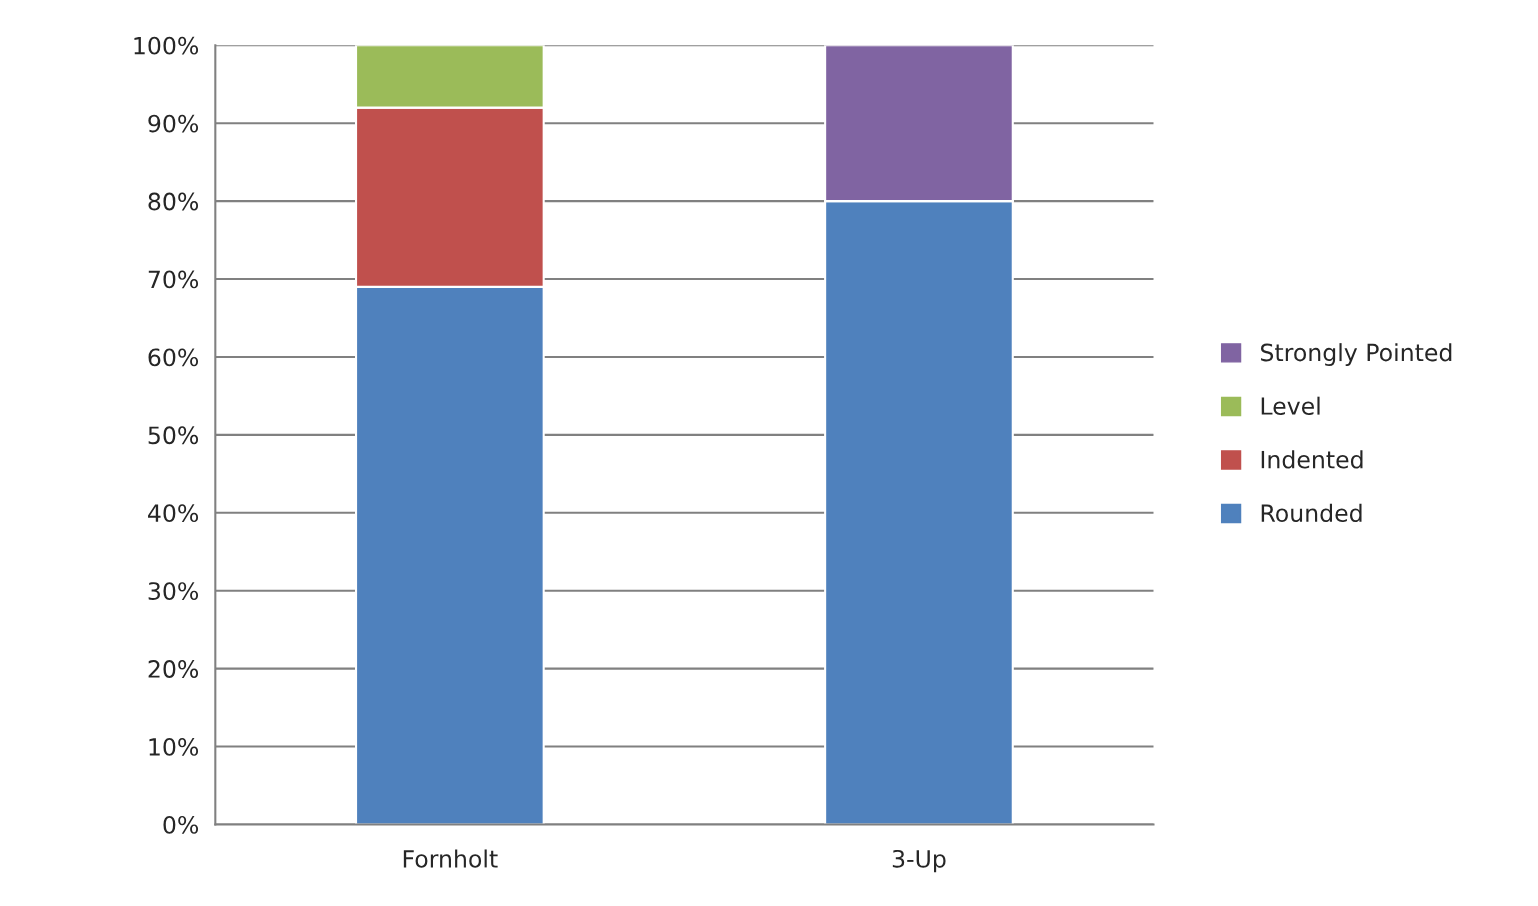 This screenshot has width=1538, height=906. What do you see at coordinates (1290, 405) in the screenshot?
I see `legend-label: Level` at bounding box center [1290, 405].